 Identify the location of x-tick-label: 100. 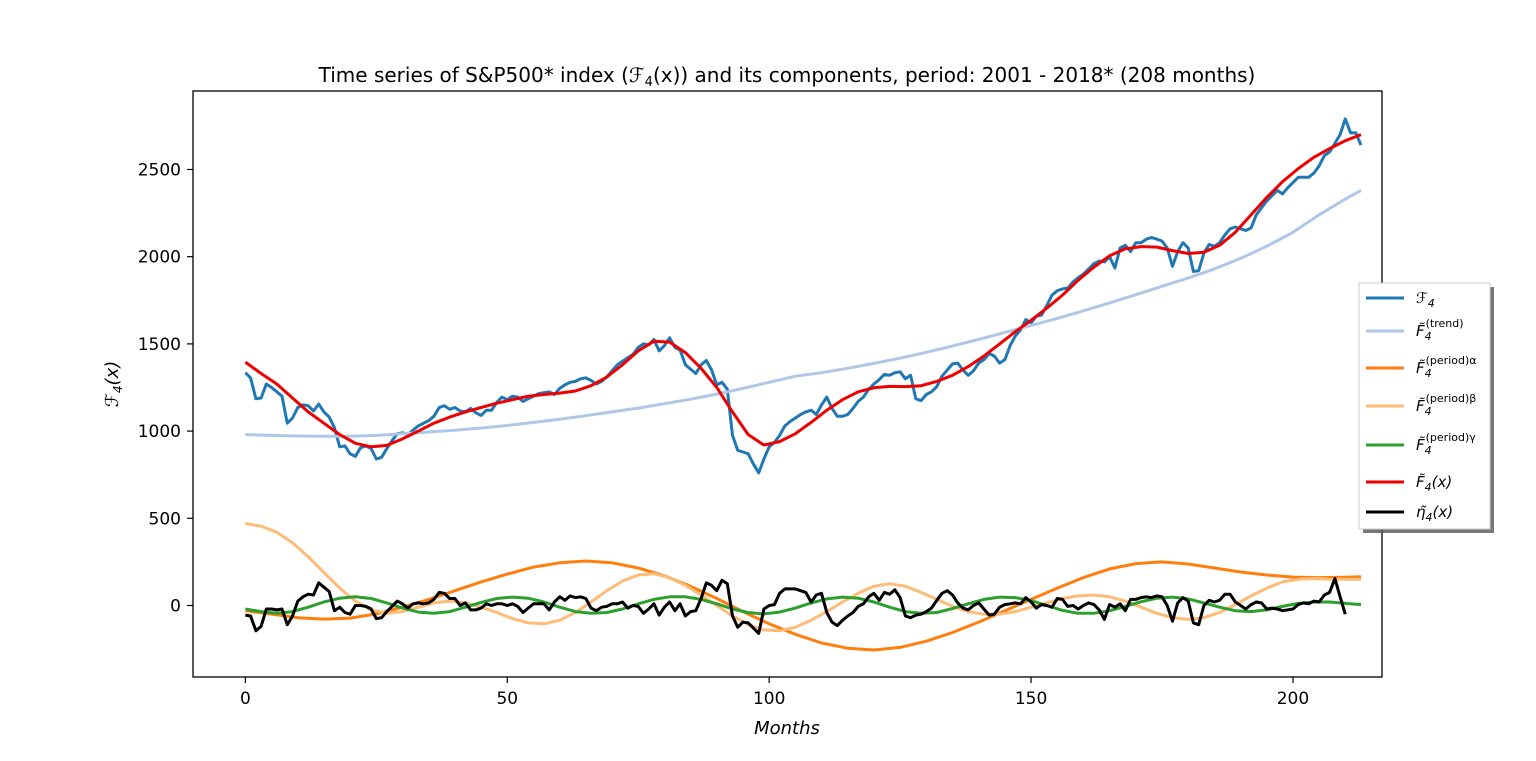
(769, 699).